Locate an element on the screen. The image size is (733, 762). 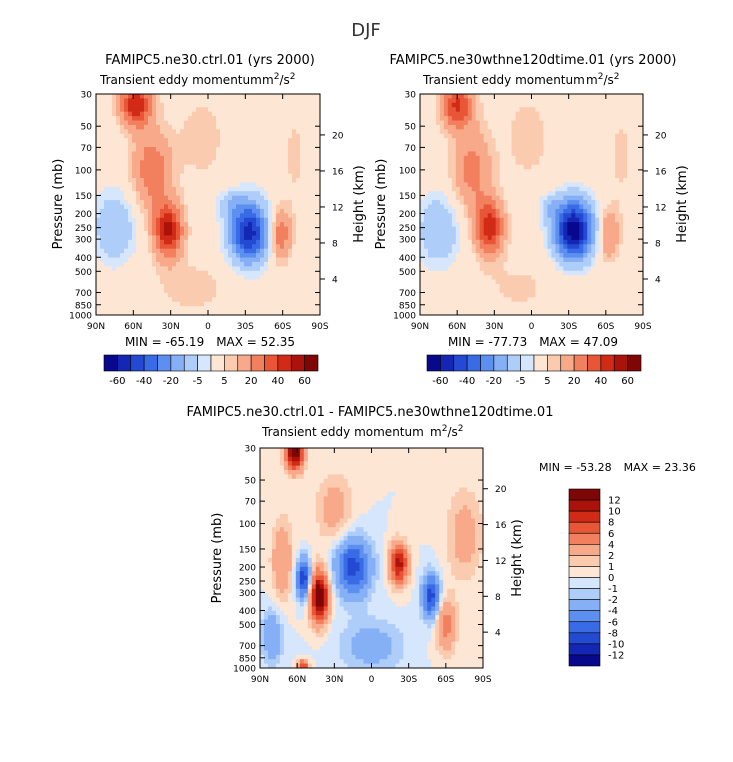
x-tick-label: 90S is located at coordinates (319, 327).